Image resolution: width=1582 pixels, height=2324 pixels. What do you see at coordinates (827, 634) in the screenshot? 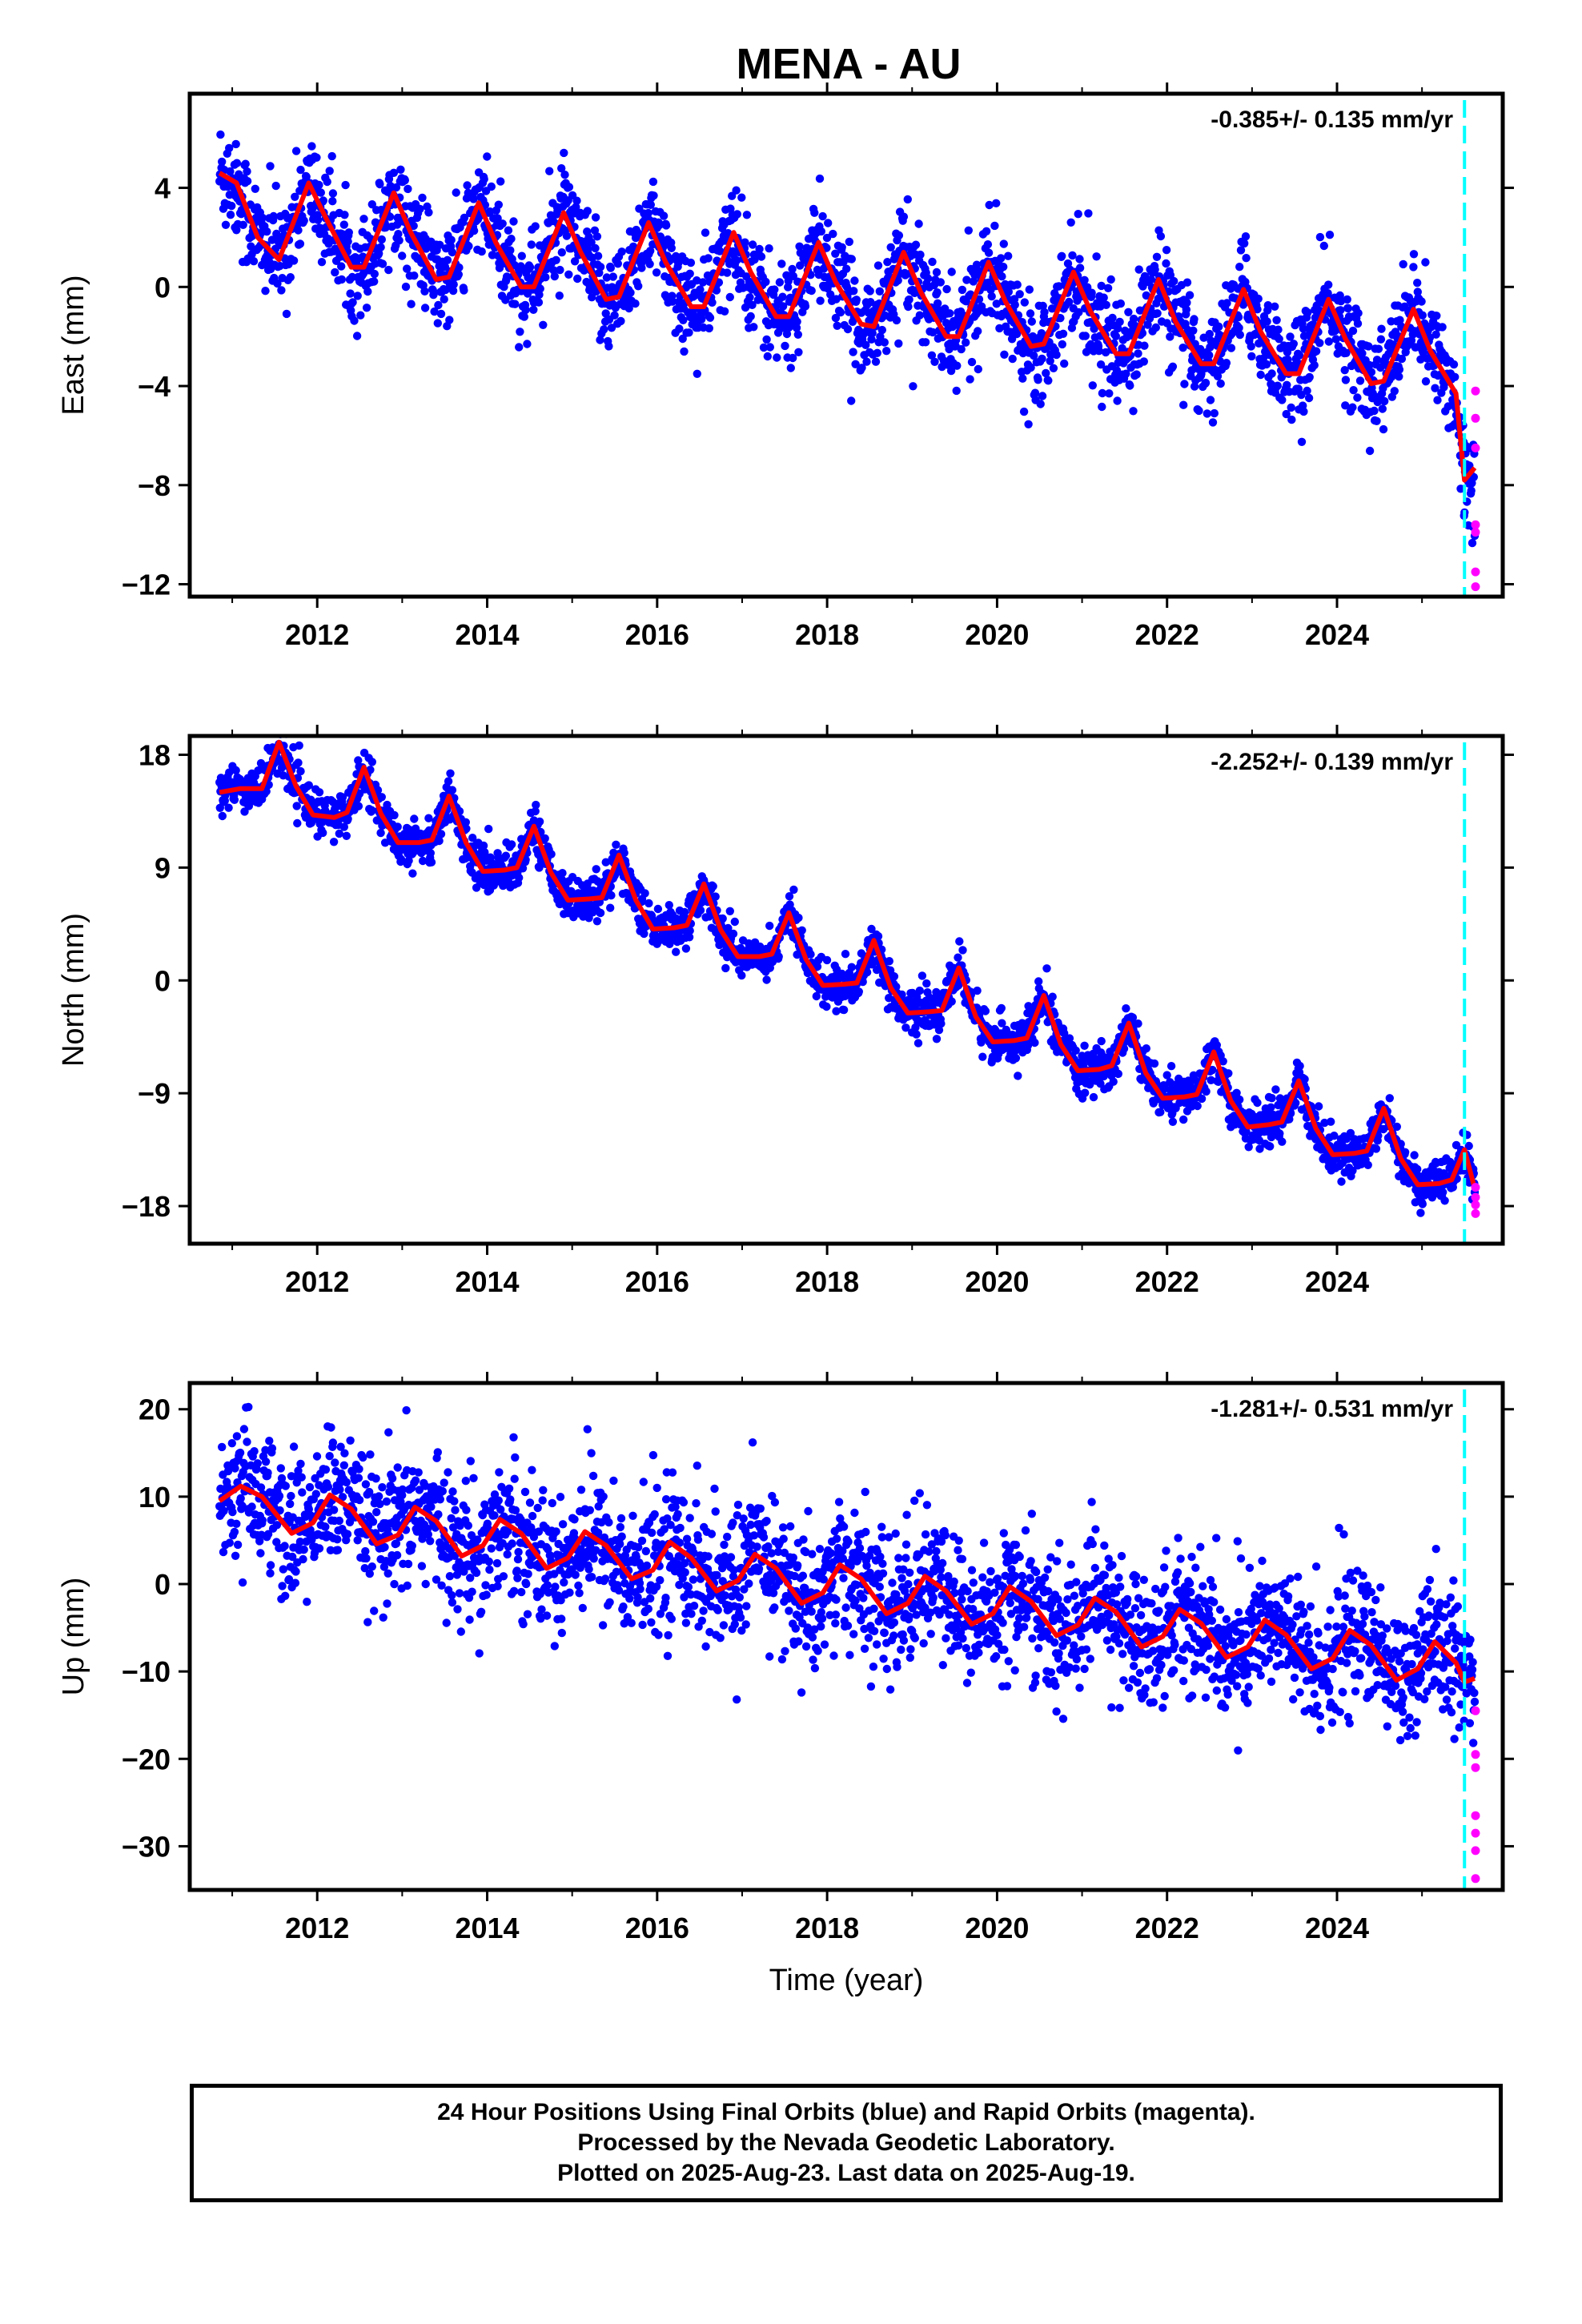
I see `x-tick-label: 2018` at bounding box center [827, 634].